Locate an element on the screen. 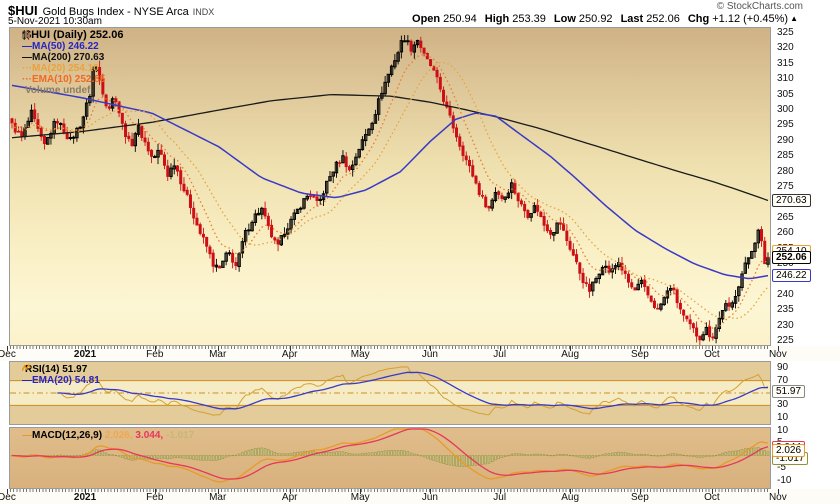  legend-ma200: —MA(200) 270.63 is located at coordinates (63, 57).